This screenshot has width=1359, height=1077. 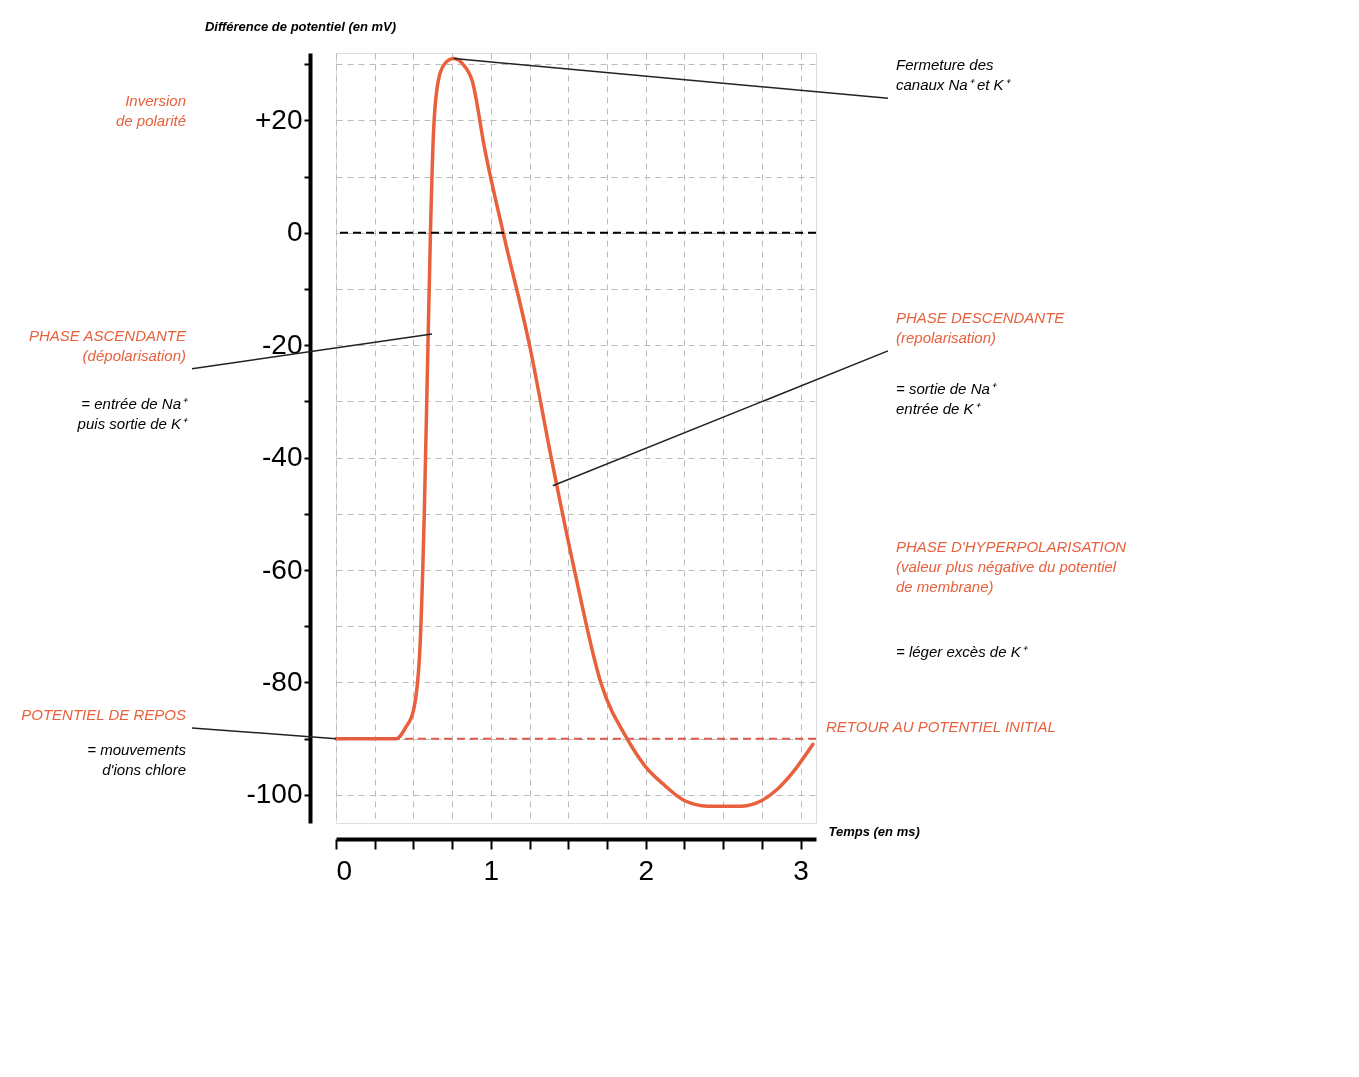 What do you see at coordinates (874, 831) in the screenshot?
I see `x-axis-title: Temps (en ms)` at bounding box center [874, 831].